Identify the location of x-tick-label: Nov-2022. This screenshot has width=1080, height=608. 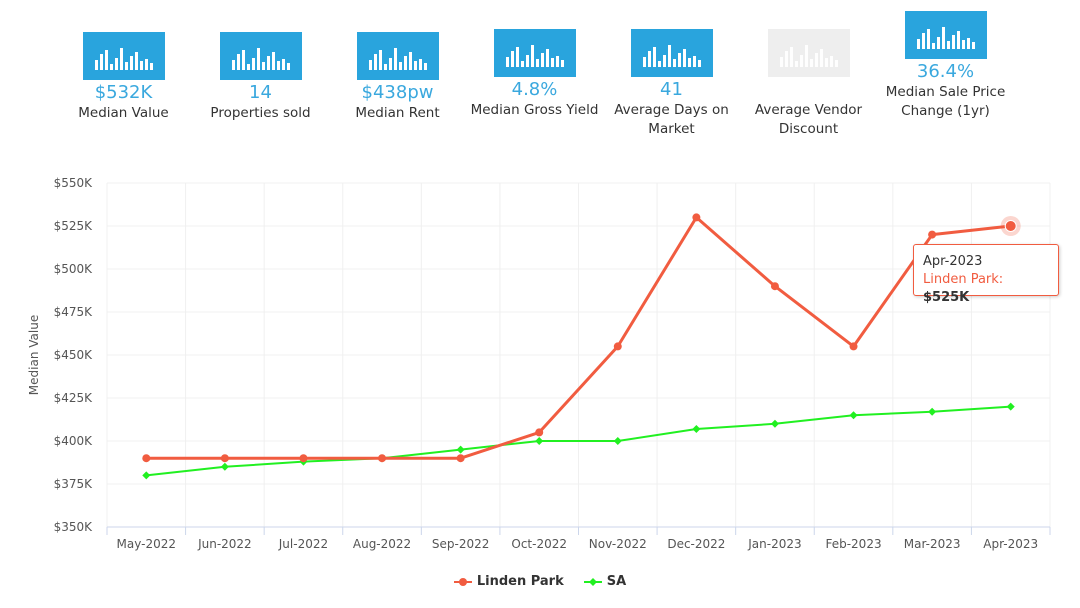
(618, 544).